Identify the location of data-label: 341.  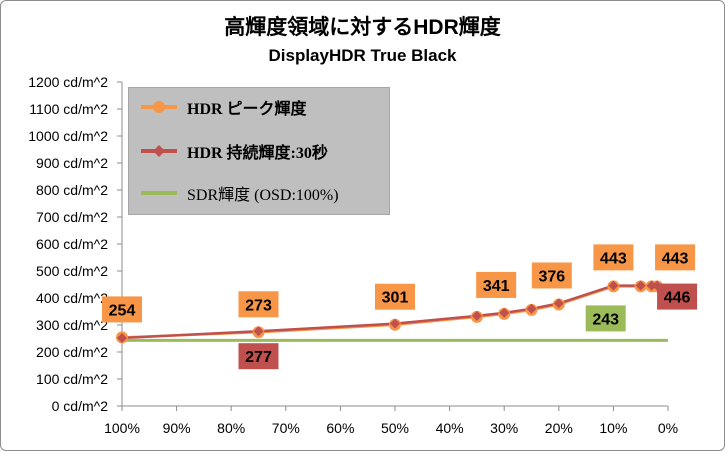
(496, 286).